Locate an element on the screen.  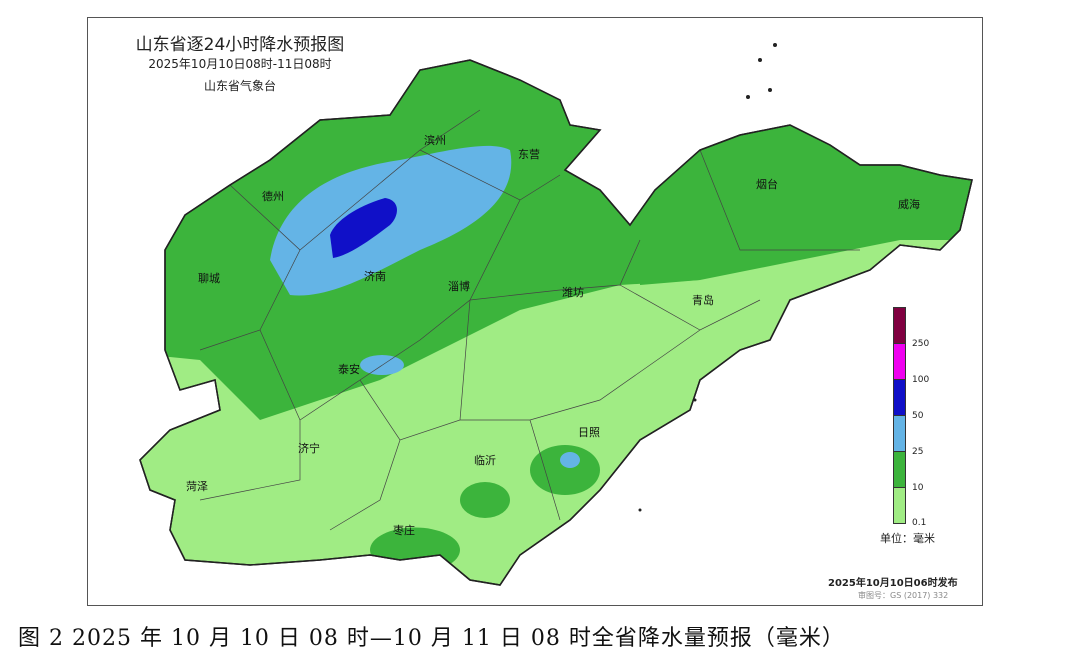
issue-time: 2025年10月10日06时发布 is located at coordinates (893, 583).